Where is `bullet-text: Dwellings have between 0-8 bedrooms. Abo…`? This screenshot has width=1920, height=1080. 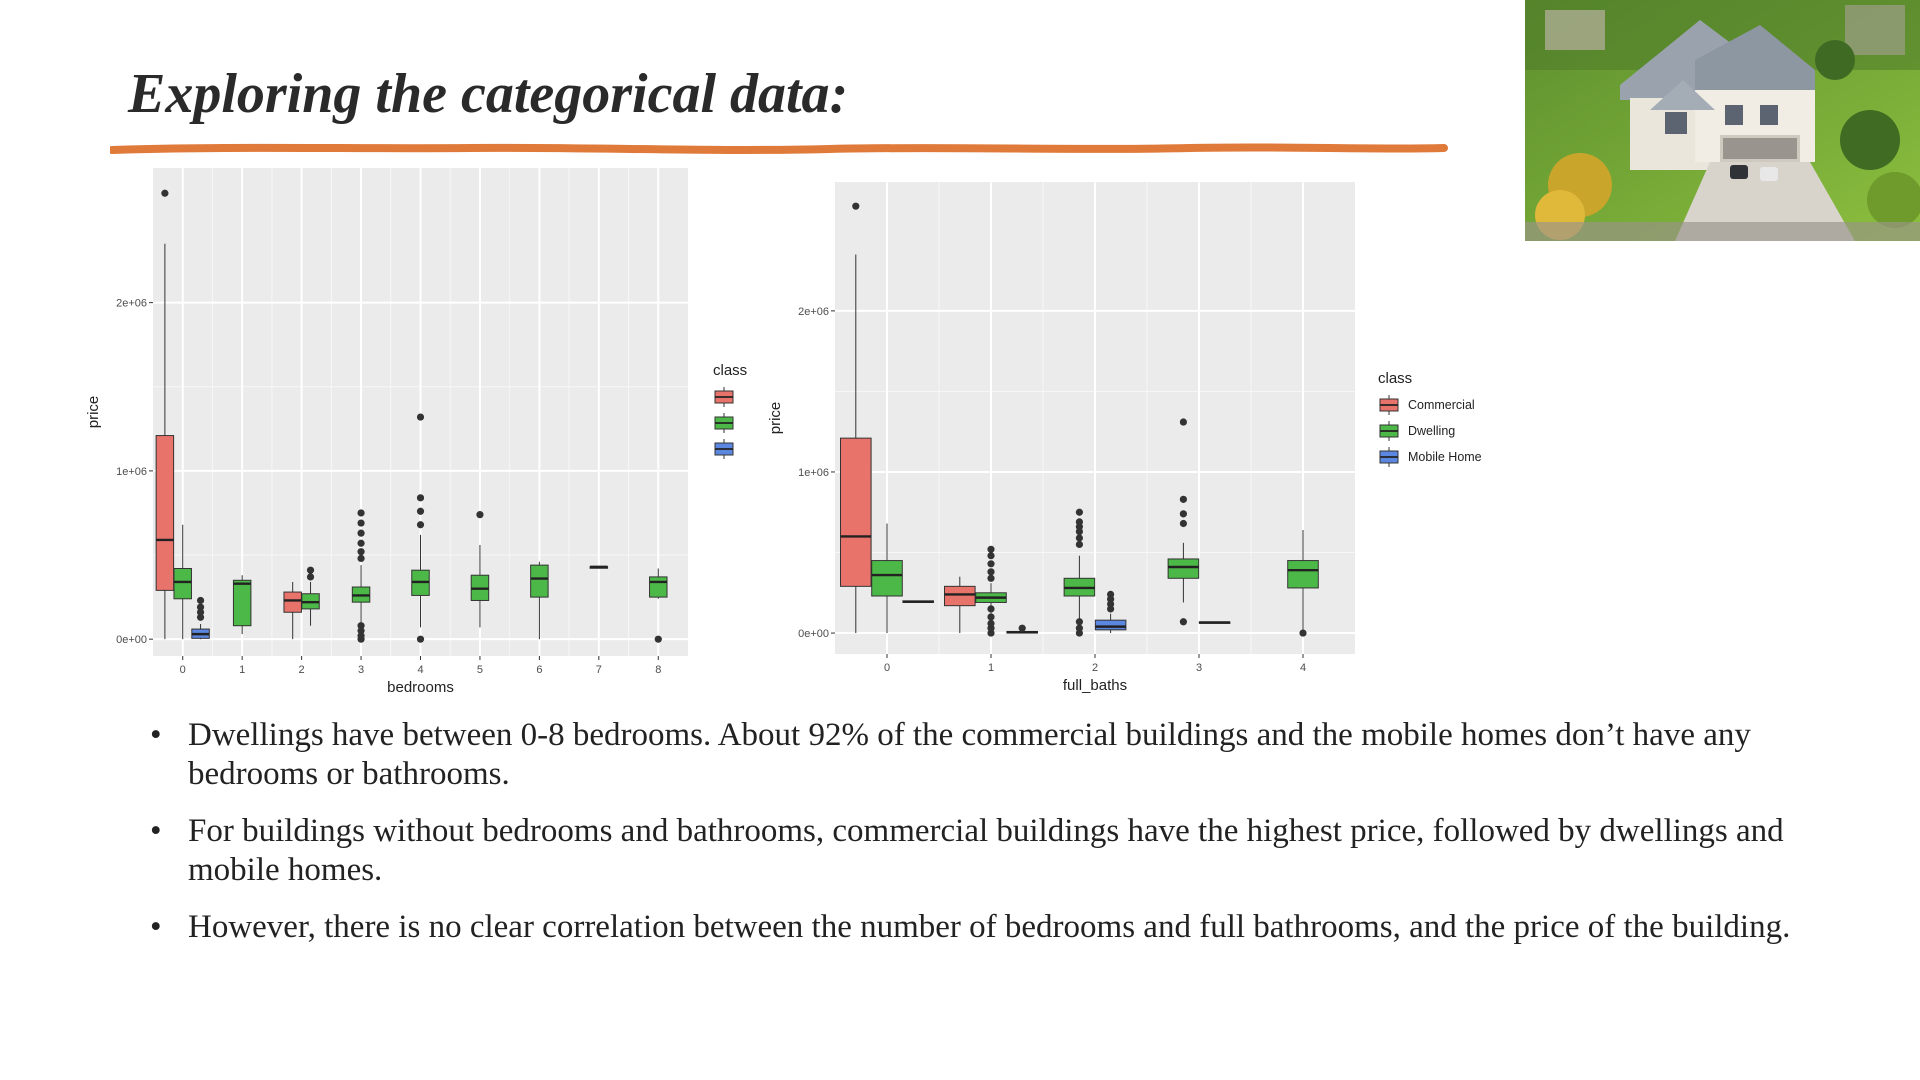 bullet-text: Dwellings have between 0-8 bedrooms. Abo… is located at coordinates (969, 754).